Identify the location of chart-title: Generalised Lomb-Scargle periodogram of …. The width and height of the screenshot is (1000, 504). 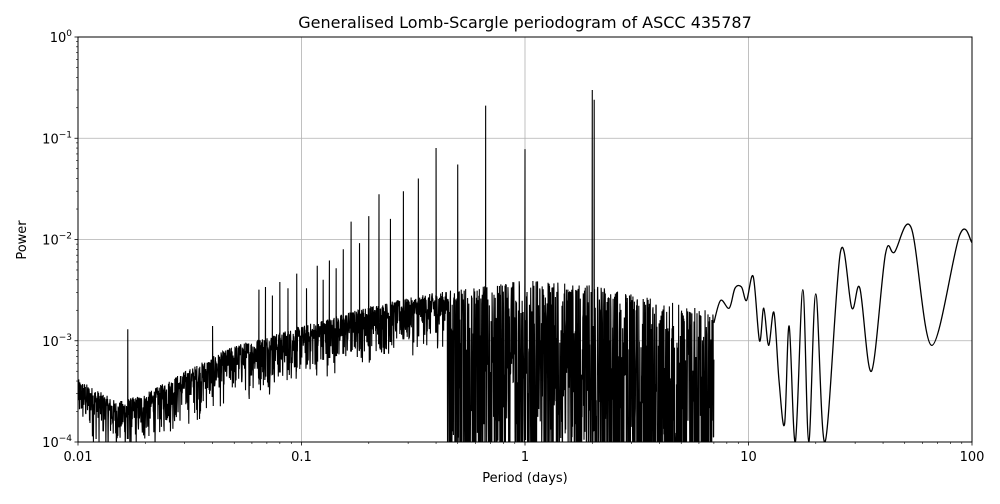
(525, 22).